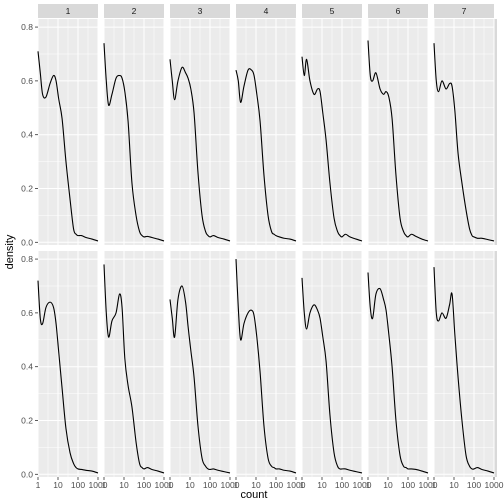 The image size is (504, 504). I want to click on facet-strip-label-col-1: 1, so click(68, 11).